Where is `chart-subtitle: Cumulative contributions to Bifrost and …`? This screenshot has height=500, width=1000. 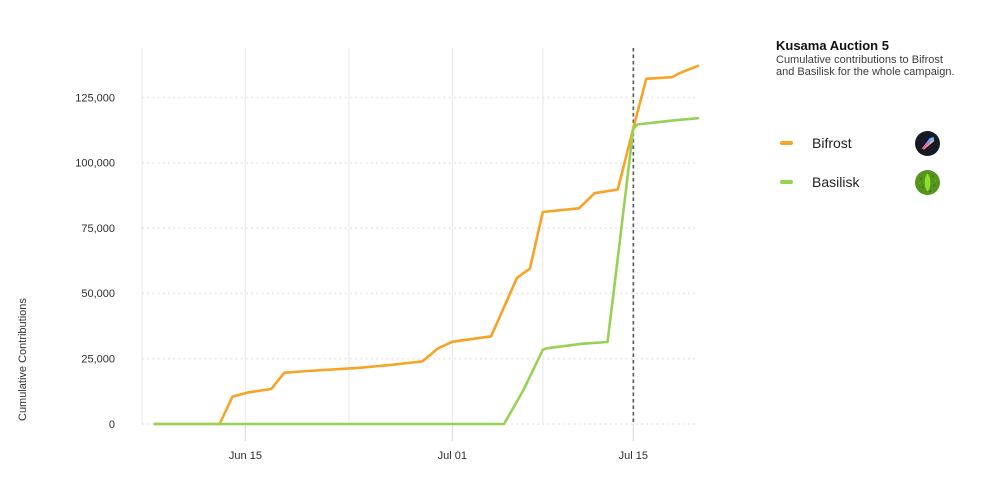 chart-subtitle: Cumulative contributions to Bifrost and … is located at coordinates (865, 66).